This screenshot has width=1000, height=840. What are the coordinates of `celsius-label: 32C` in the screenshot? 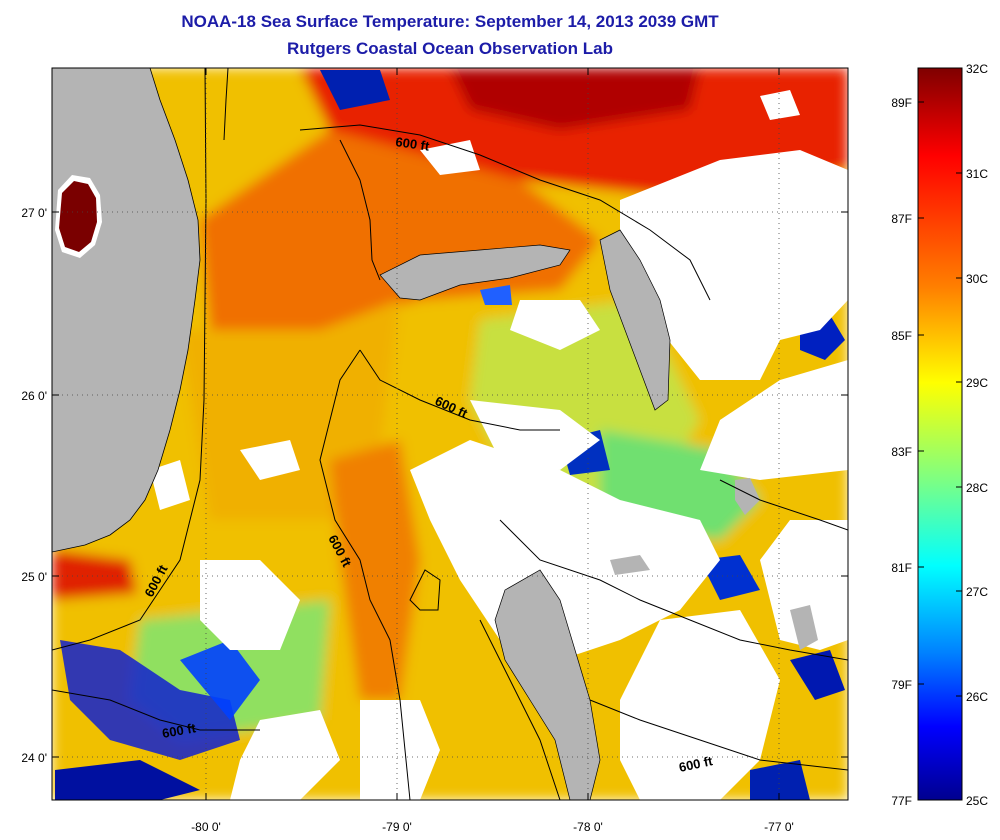 It's located at (977, 69).